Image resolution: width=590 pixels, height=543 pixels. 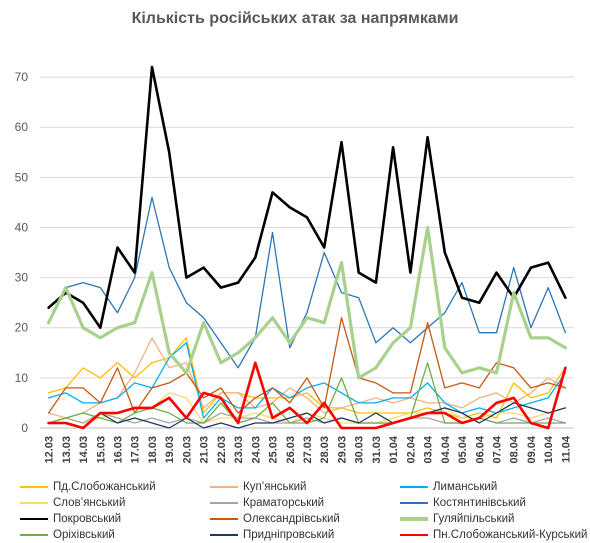 I want to click on chart-title: Кількість російських атак за напрямками, so click(x=295, y=18).